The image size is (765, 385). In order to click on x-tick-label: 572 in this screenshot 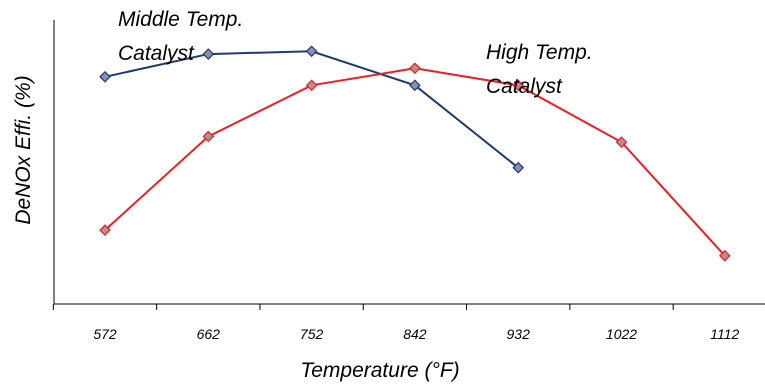, I will do `click(105, 334)`.